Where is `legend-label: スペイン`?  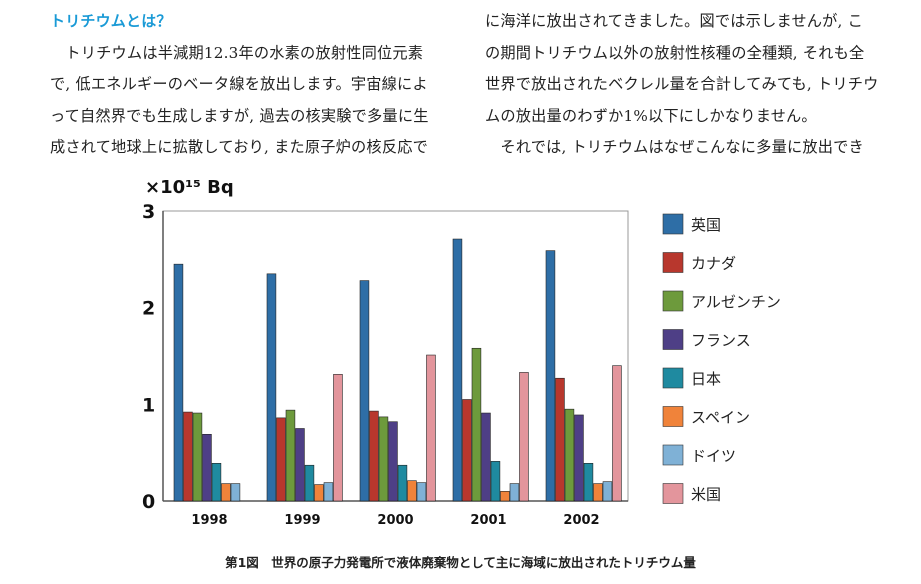 legend-label: スペイン is located at coordinates (720, 418).